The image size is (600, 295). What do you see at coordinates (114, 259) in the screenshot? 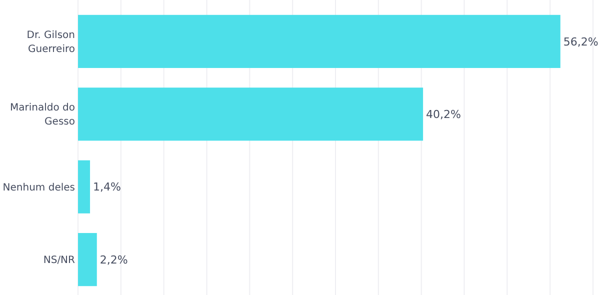
I see `data-label: 2,2%` at bounding box center [114, 259].